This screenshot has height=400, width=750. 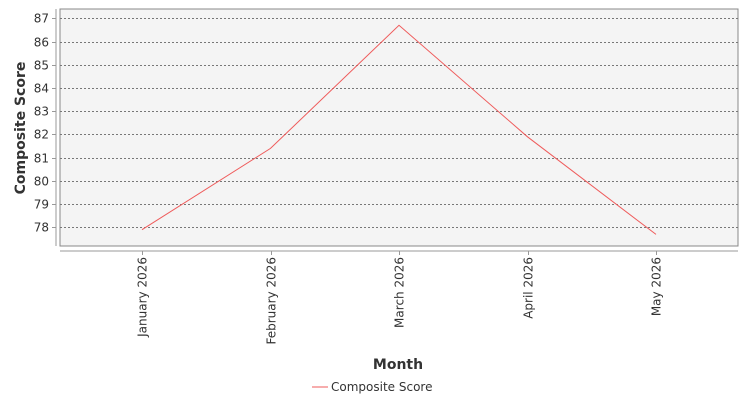 What do you see at coordinates (529, 288) in the screenshot?
I see `x-tick-label: April 2026` at bounding box center [529, 288].